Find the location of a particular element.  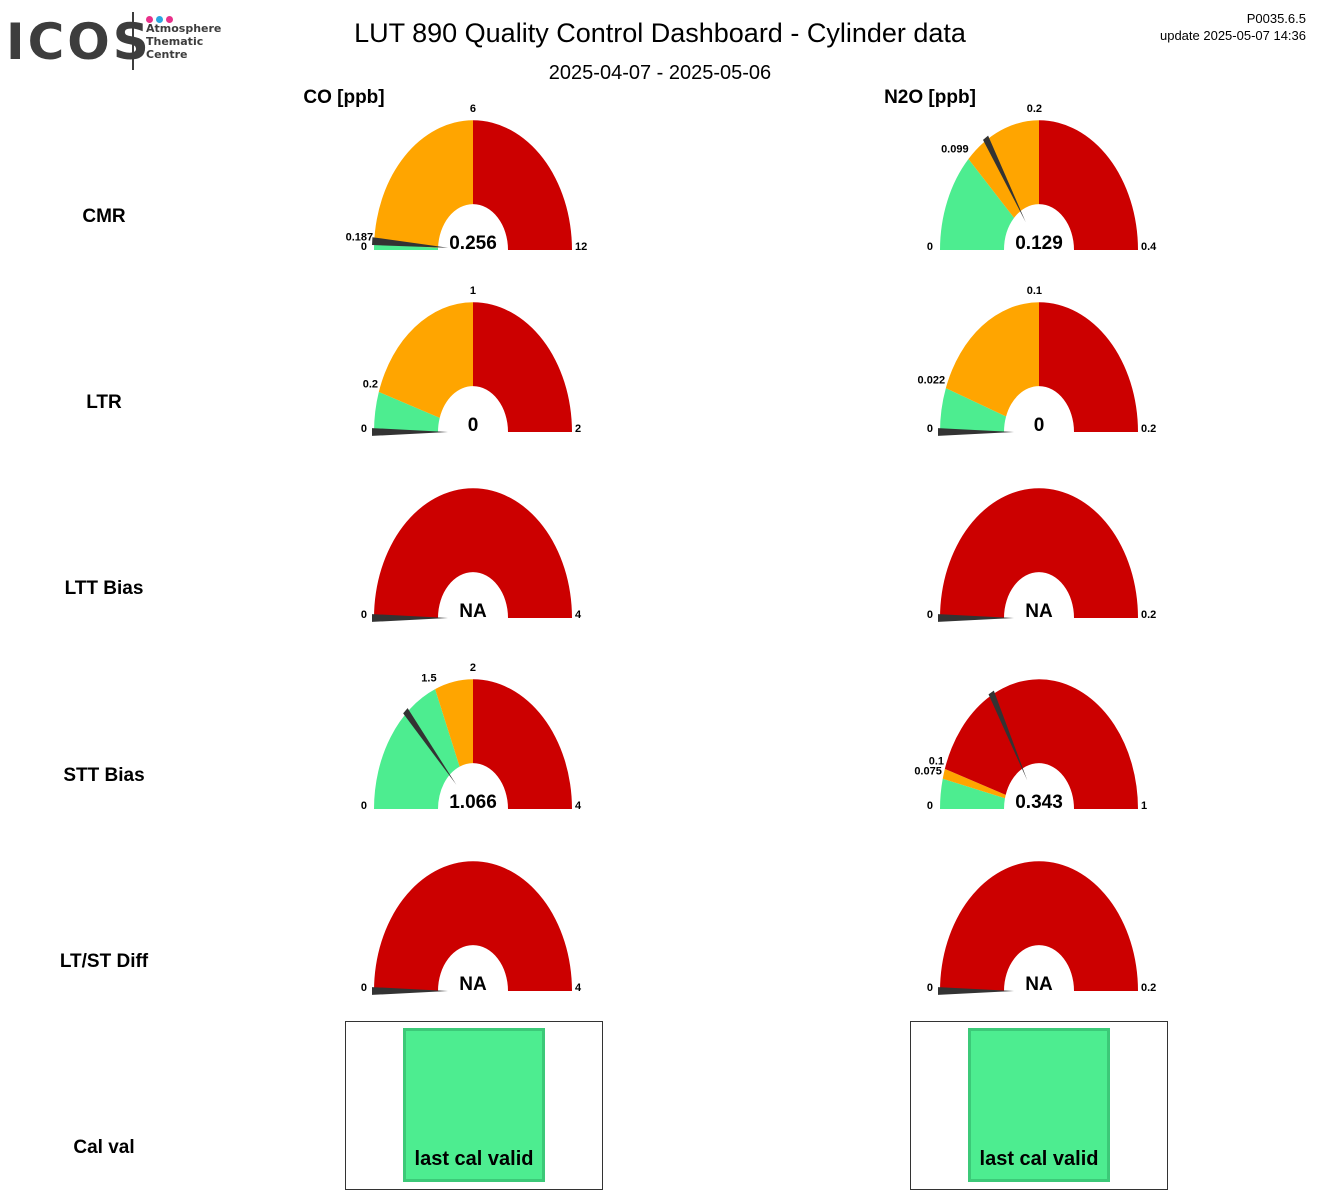

version-number: P0035.6.5 is located at coordinates (1276, 18).